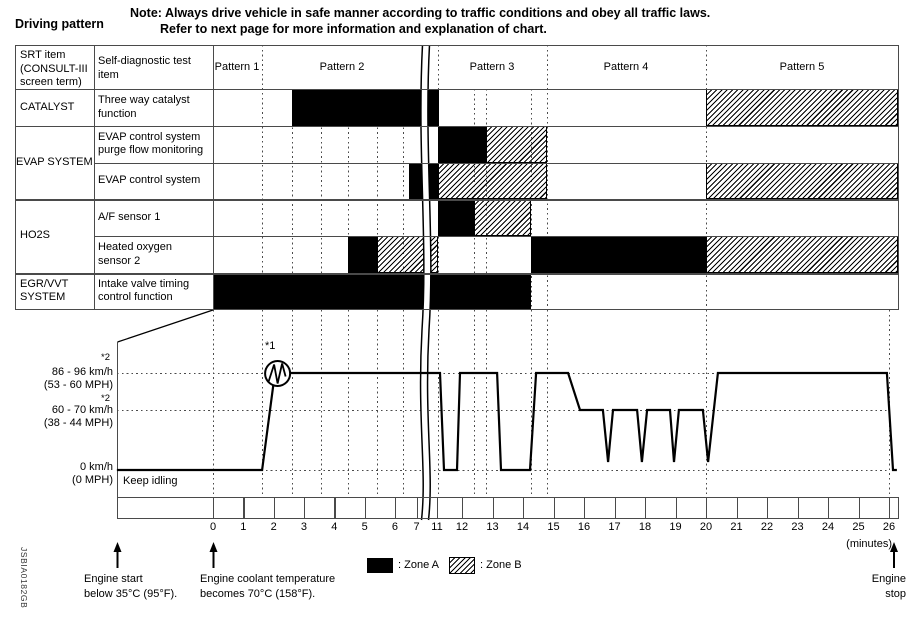  I want to click on magnifier-zigzag, so click(277, 373).